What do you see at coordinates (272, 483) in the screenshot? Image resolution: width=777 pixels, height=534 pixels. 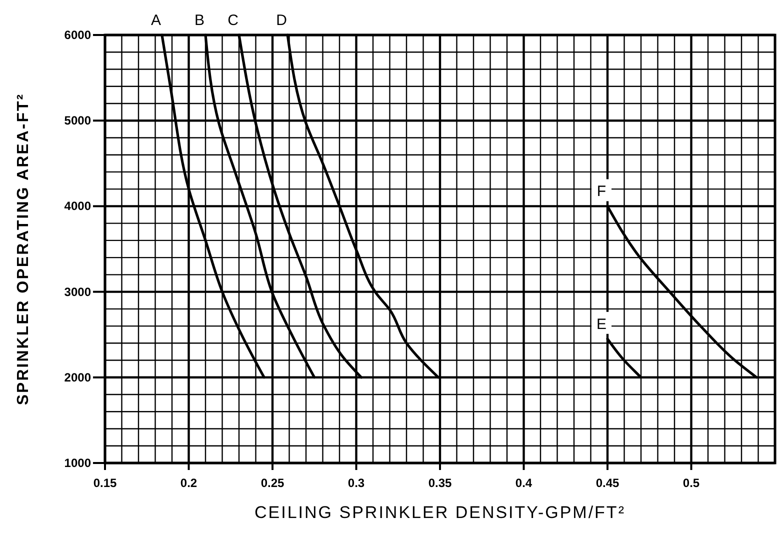 I see `x-tick-label: 0.25` at bounding box center [272, 483].